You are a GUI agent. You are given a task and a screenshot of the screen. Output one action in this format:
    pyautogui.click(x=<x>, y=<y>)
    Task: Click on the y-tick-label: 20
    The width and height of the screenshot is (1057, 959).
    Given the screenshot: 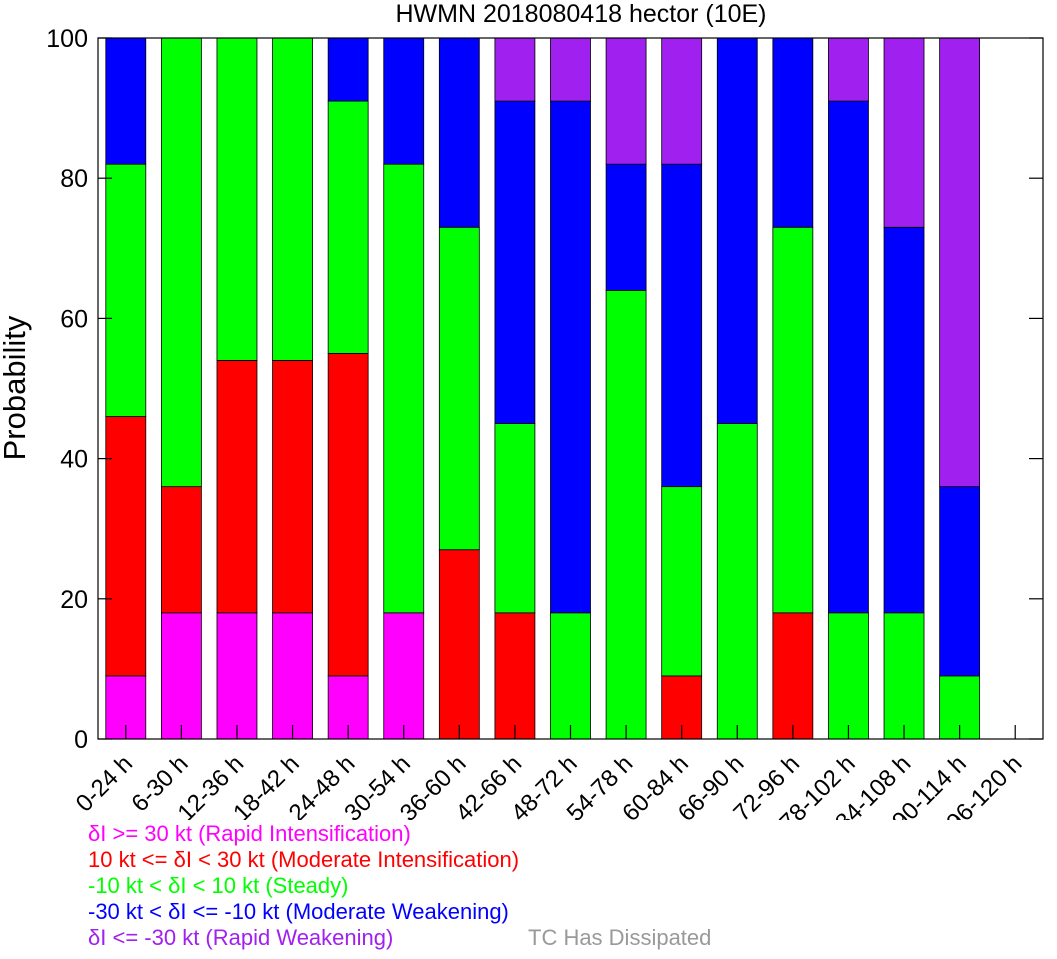 What is the action you would take?
    pyautogui.click(x=74, y=600)
    